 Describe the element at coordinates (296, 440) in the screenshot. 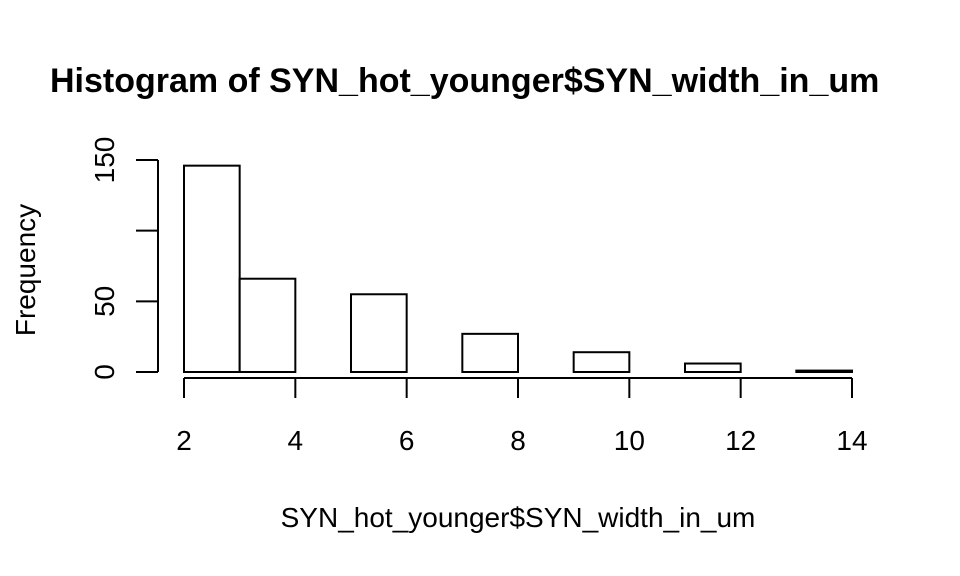

I see `x-tick-label: 4` at that location.